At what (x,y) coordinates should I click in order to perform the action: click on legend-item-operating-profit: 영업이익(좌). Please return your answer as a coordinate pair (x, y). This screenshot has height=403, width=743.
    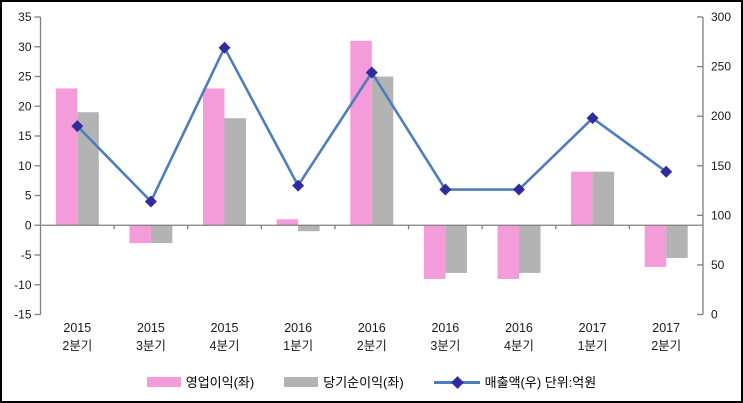
    Looking at the image, I should click on (200, 381).